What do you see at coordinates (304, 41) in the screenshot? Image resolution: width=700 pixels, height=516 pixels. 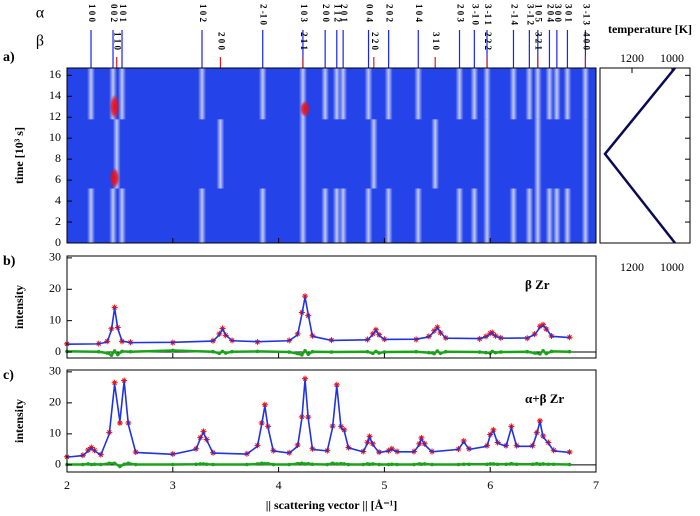 I see `peak-label: 2 1 1` at bounding box center [304, 41].